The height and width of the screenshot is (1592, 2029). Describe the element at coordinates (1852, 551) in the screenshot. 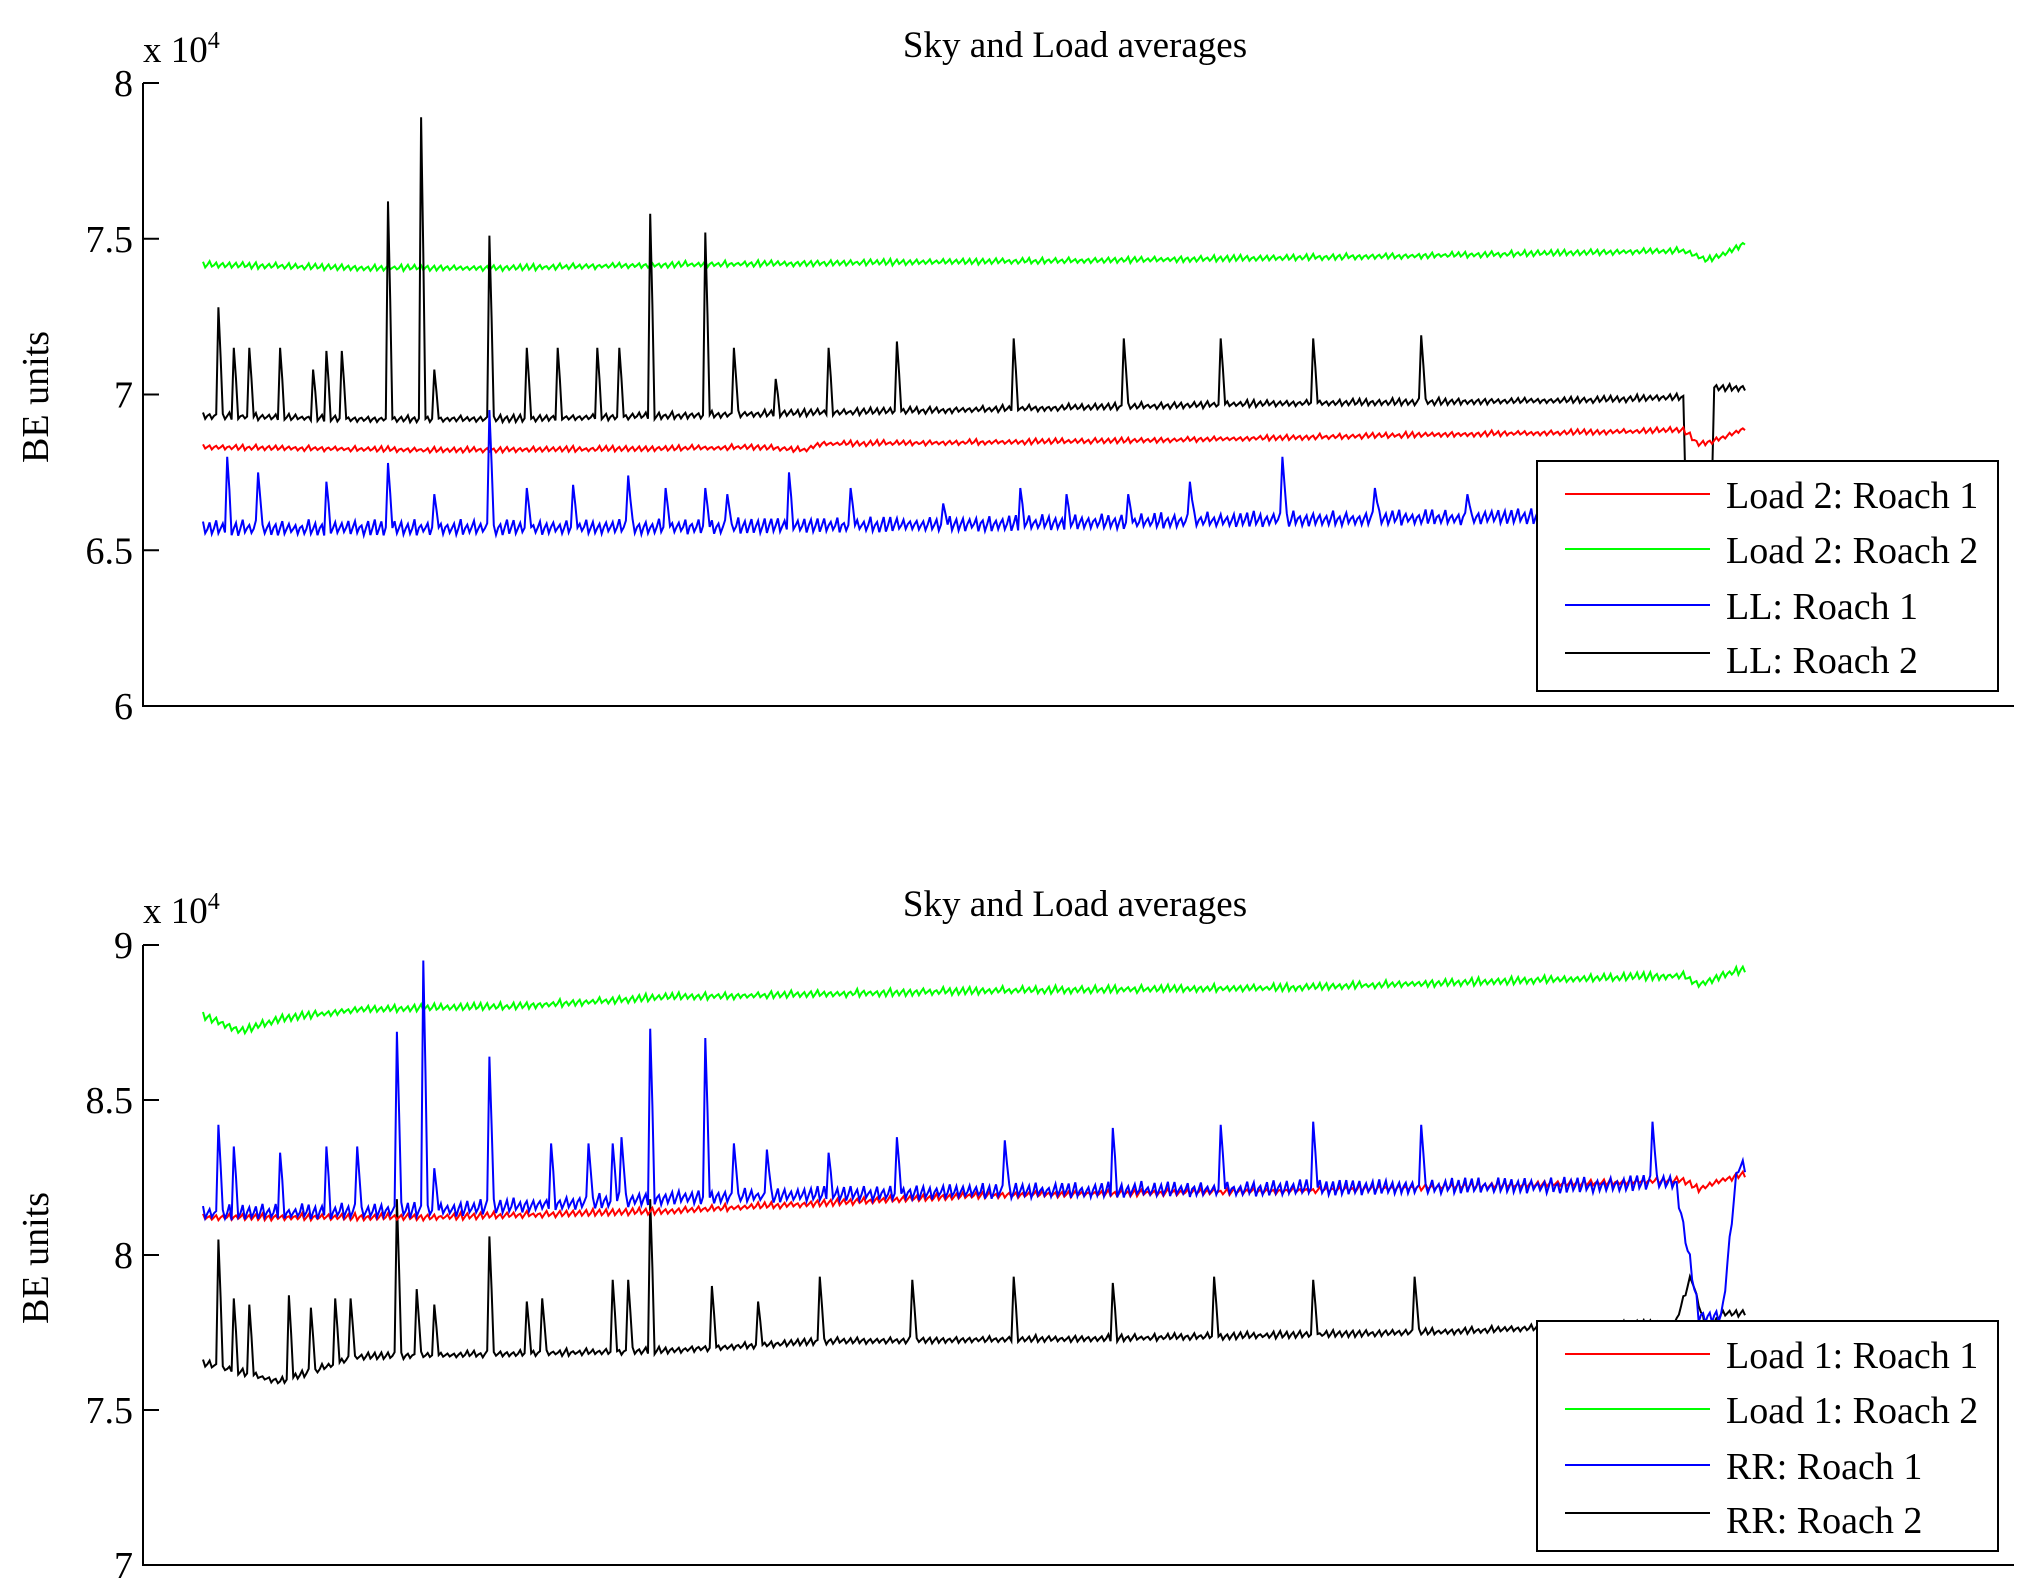

I see `legend-label: Load 2: Roach 2` at that location.